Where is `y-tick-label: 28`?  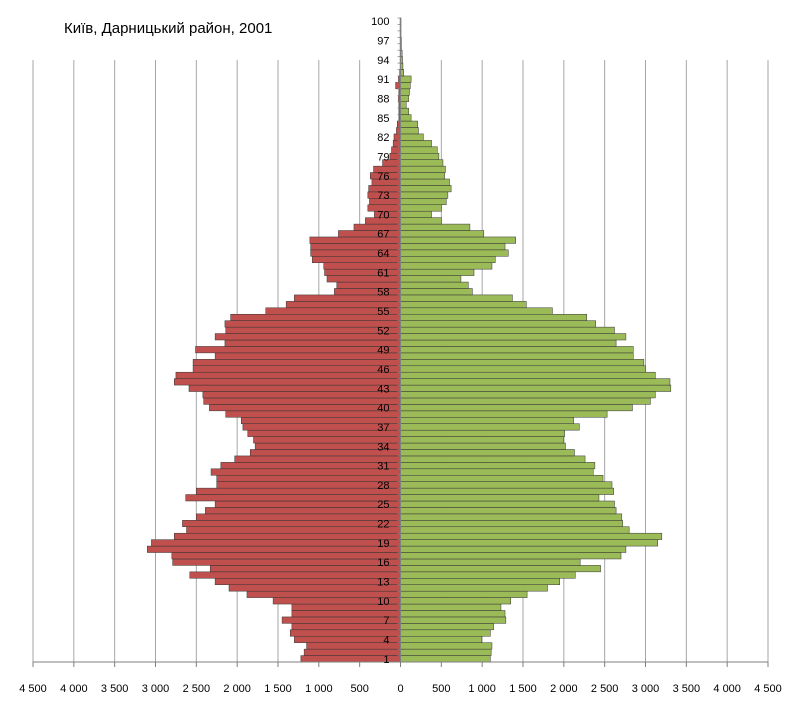 y-tick-label: 28 is located at coordinates (383, 486).